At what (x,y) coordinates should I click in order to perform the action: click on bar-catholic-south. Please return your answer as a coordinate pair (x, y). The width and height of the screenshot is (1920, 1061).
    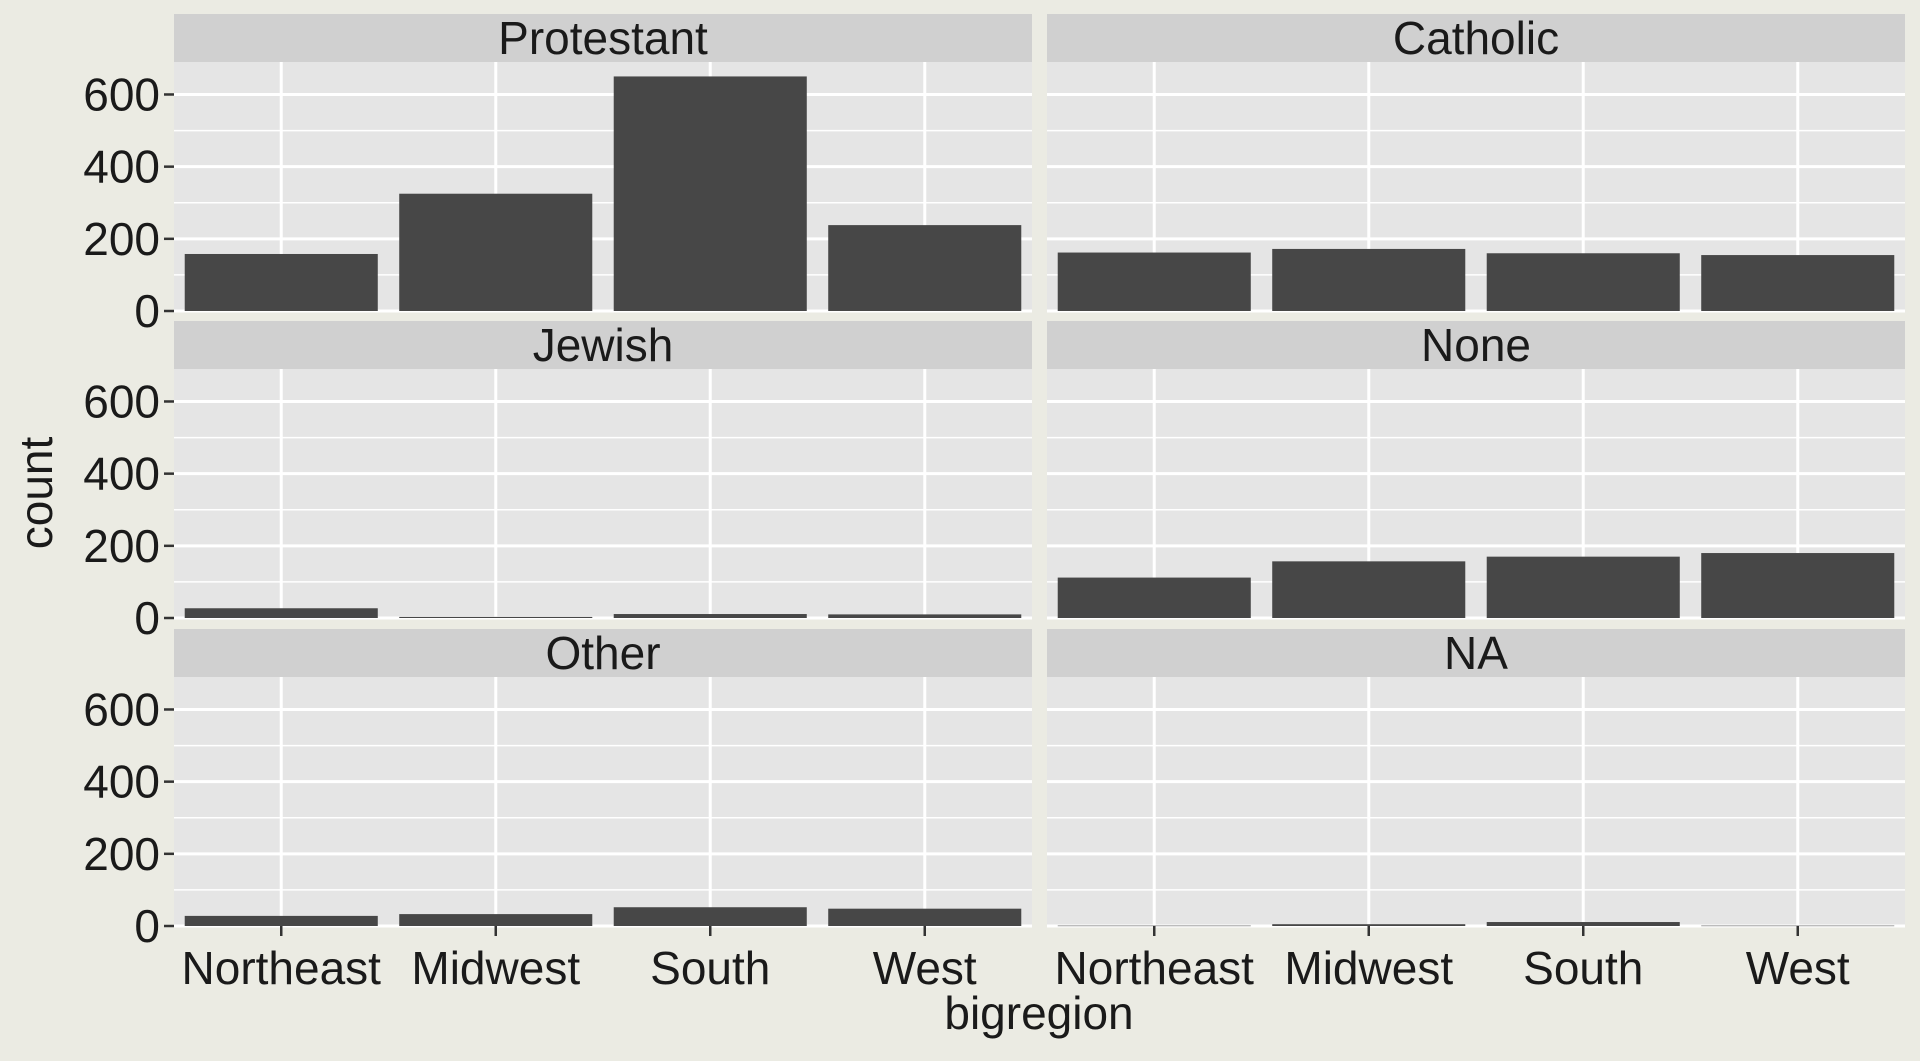
    Looking at the image, I should click on (1583, 282).